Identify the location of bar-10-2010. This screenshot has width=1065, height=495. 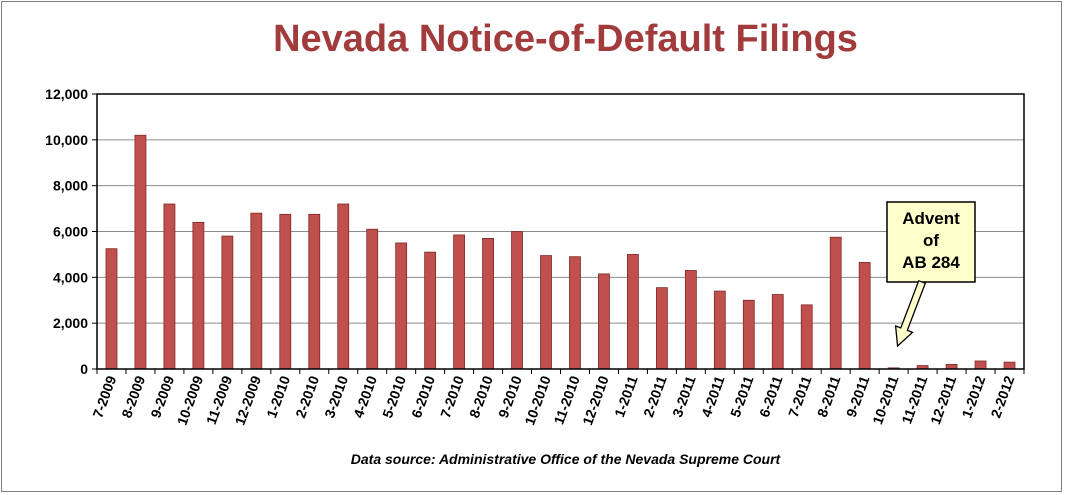
(546, 312).